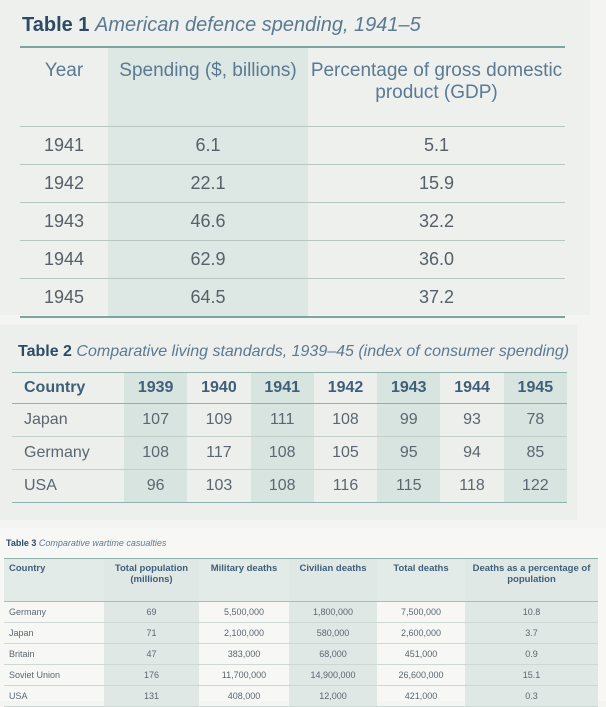 Image resolution: width=606 pixels, height=707 pixels. What do you see at coordinates (333, 696) in the screenshot?
I see `table-cell: 12,000` at bounding box center [333, 696].